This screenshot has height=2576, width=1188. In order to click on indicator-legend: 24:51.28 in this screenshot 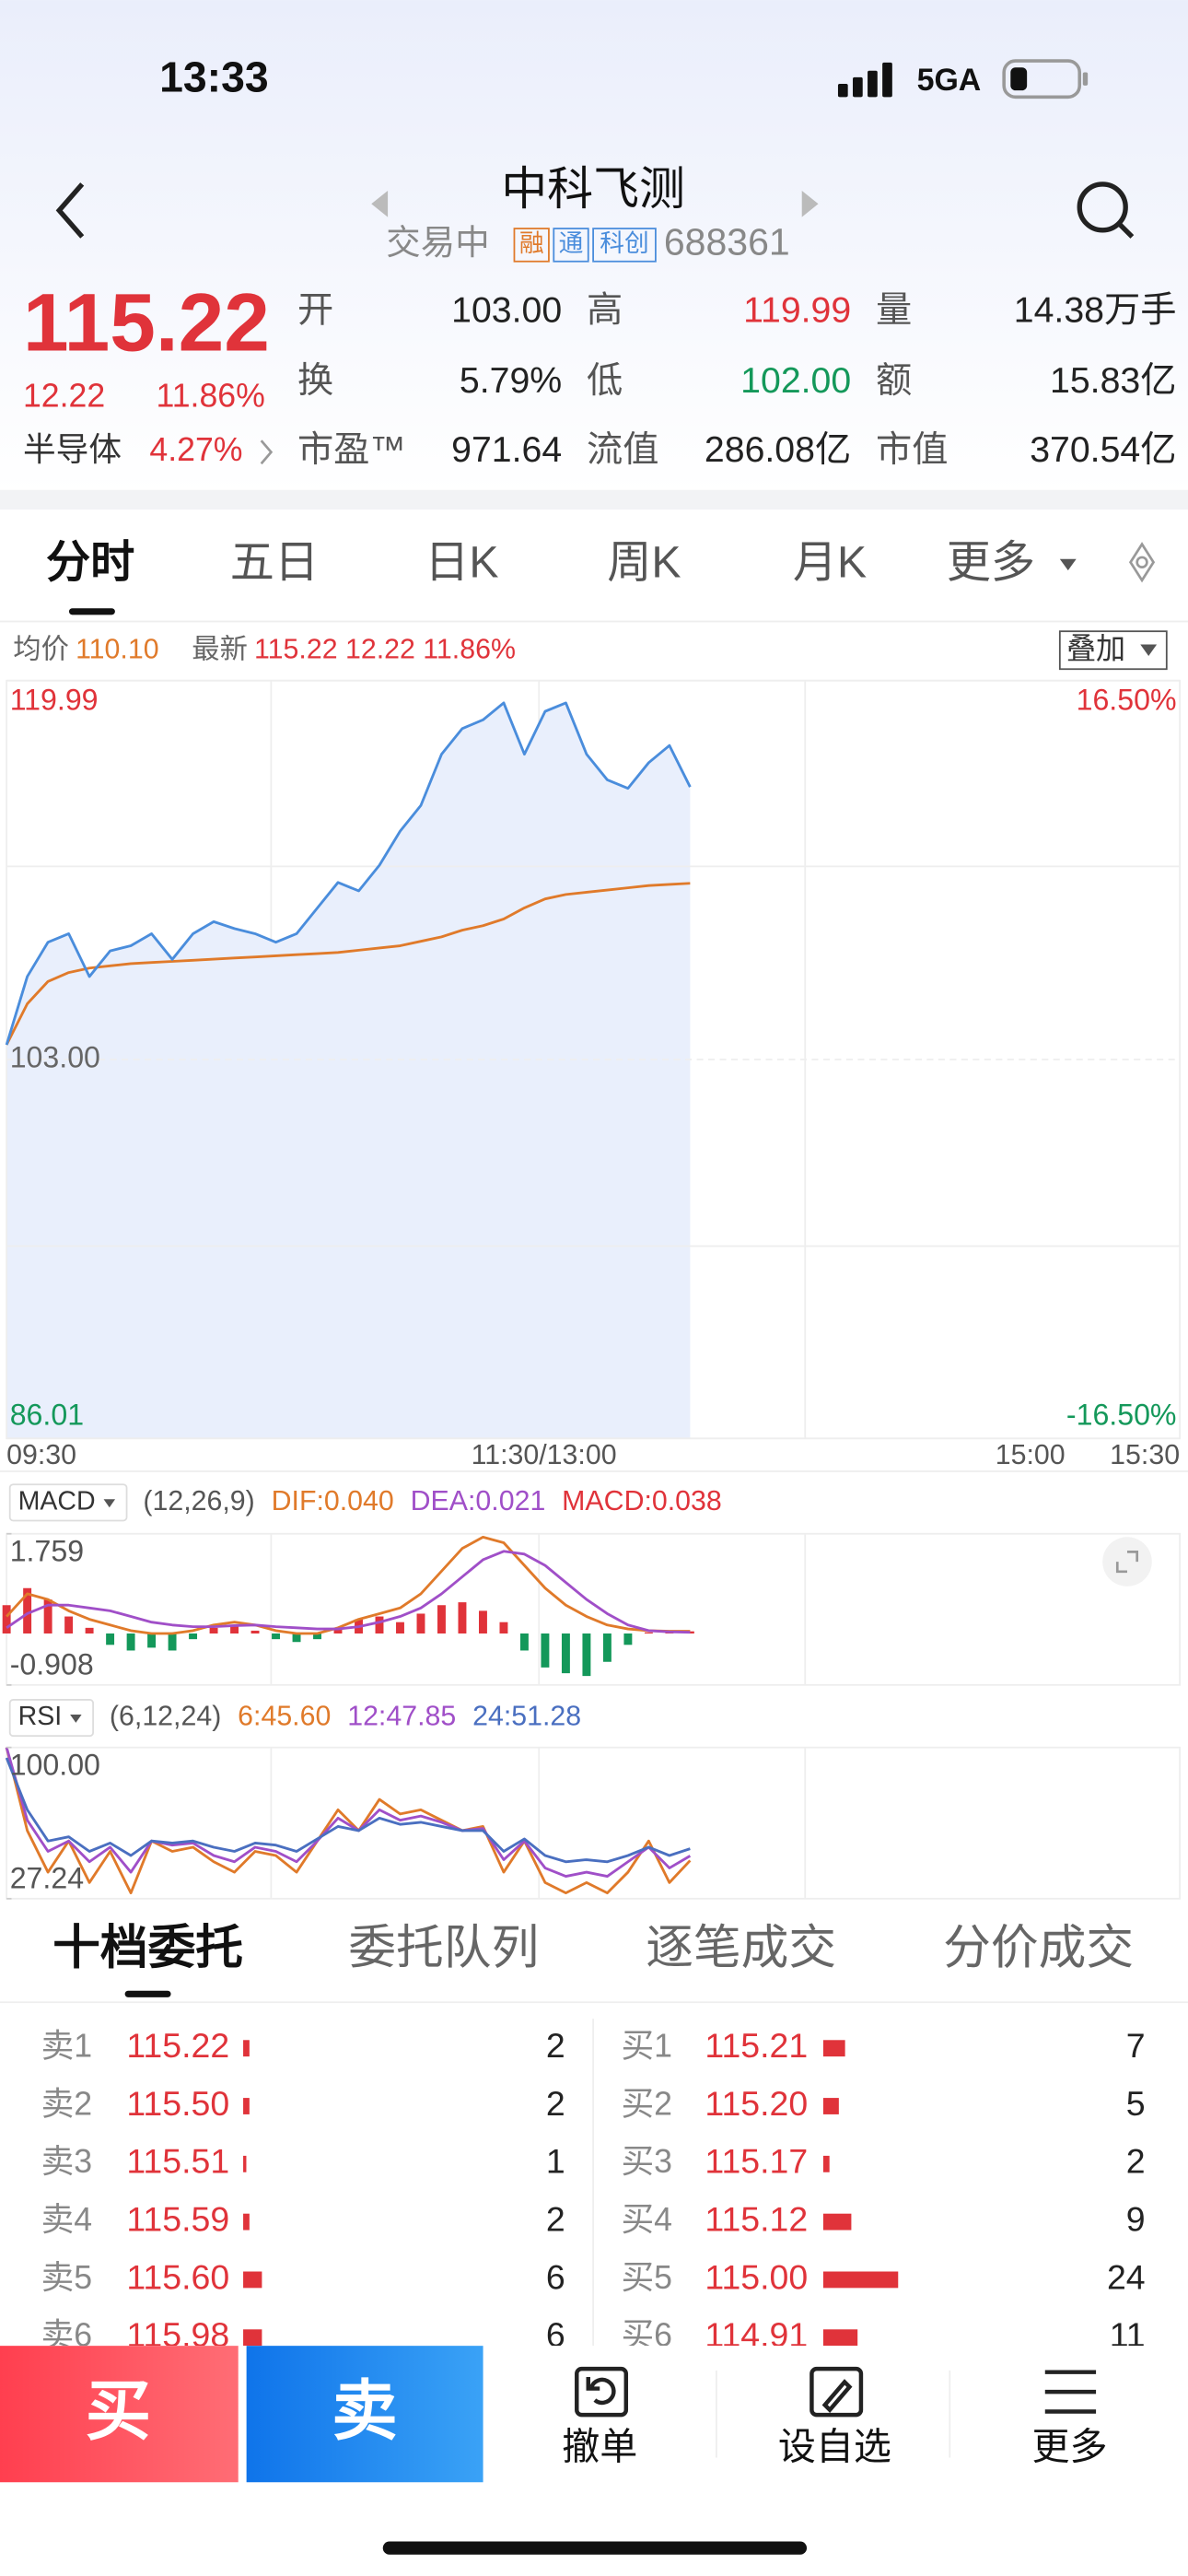, I will do `click(526, 1717)`.